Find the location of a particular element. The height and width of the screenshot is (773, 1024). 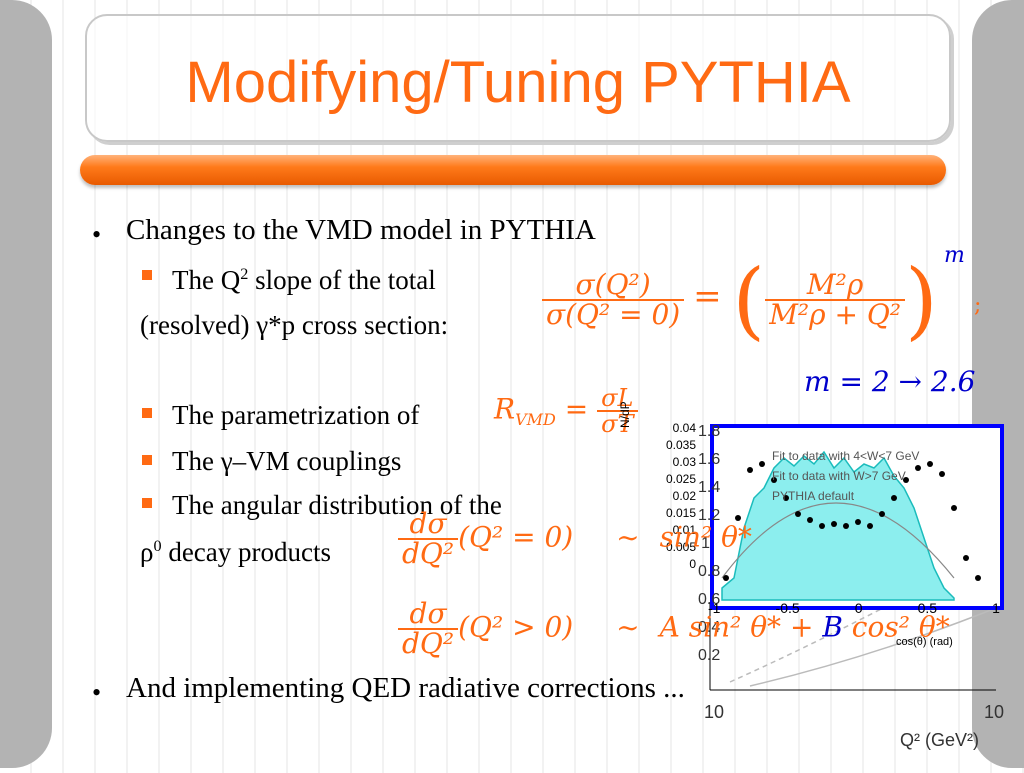

outer-x-ticks: 10 10 is located at coordinates (854, 712).